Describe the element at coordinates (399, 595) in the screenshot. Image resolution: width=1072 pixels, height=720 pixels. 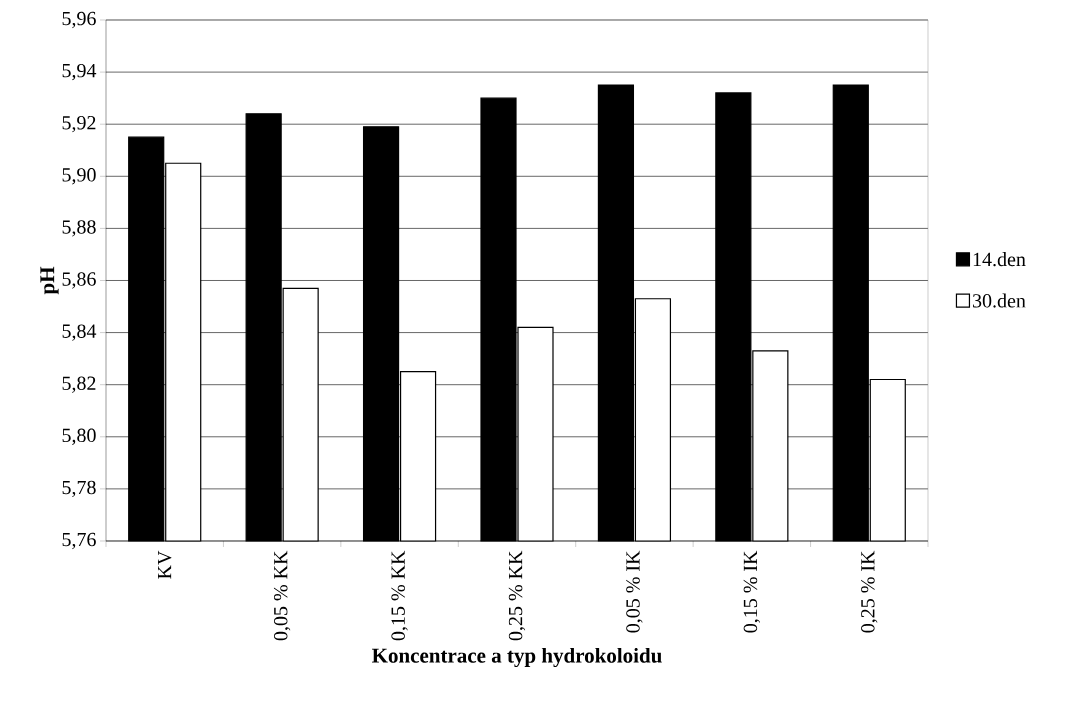
I see `x-tick-label: 0,15 % KK` at that location.